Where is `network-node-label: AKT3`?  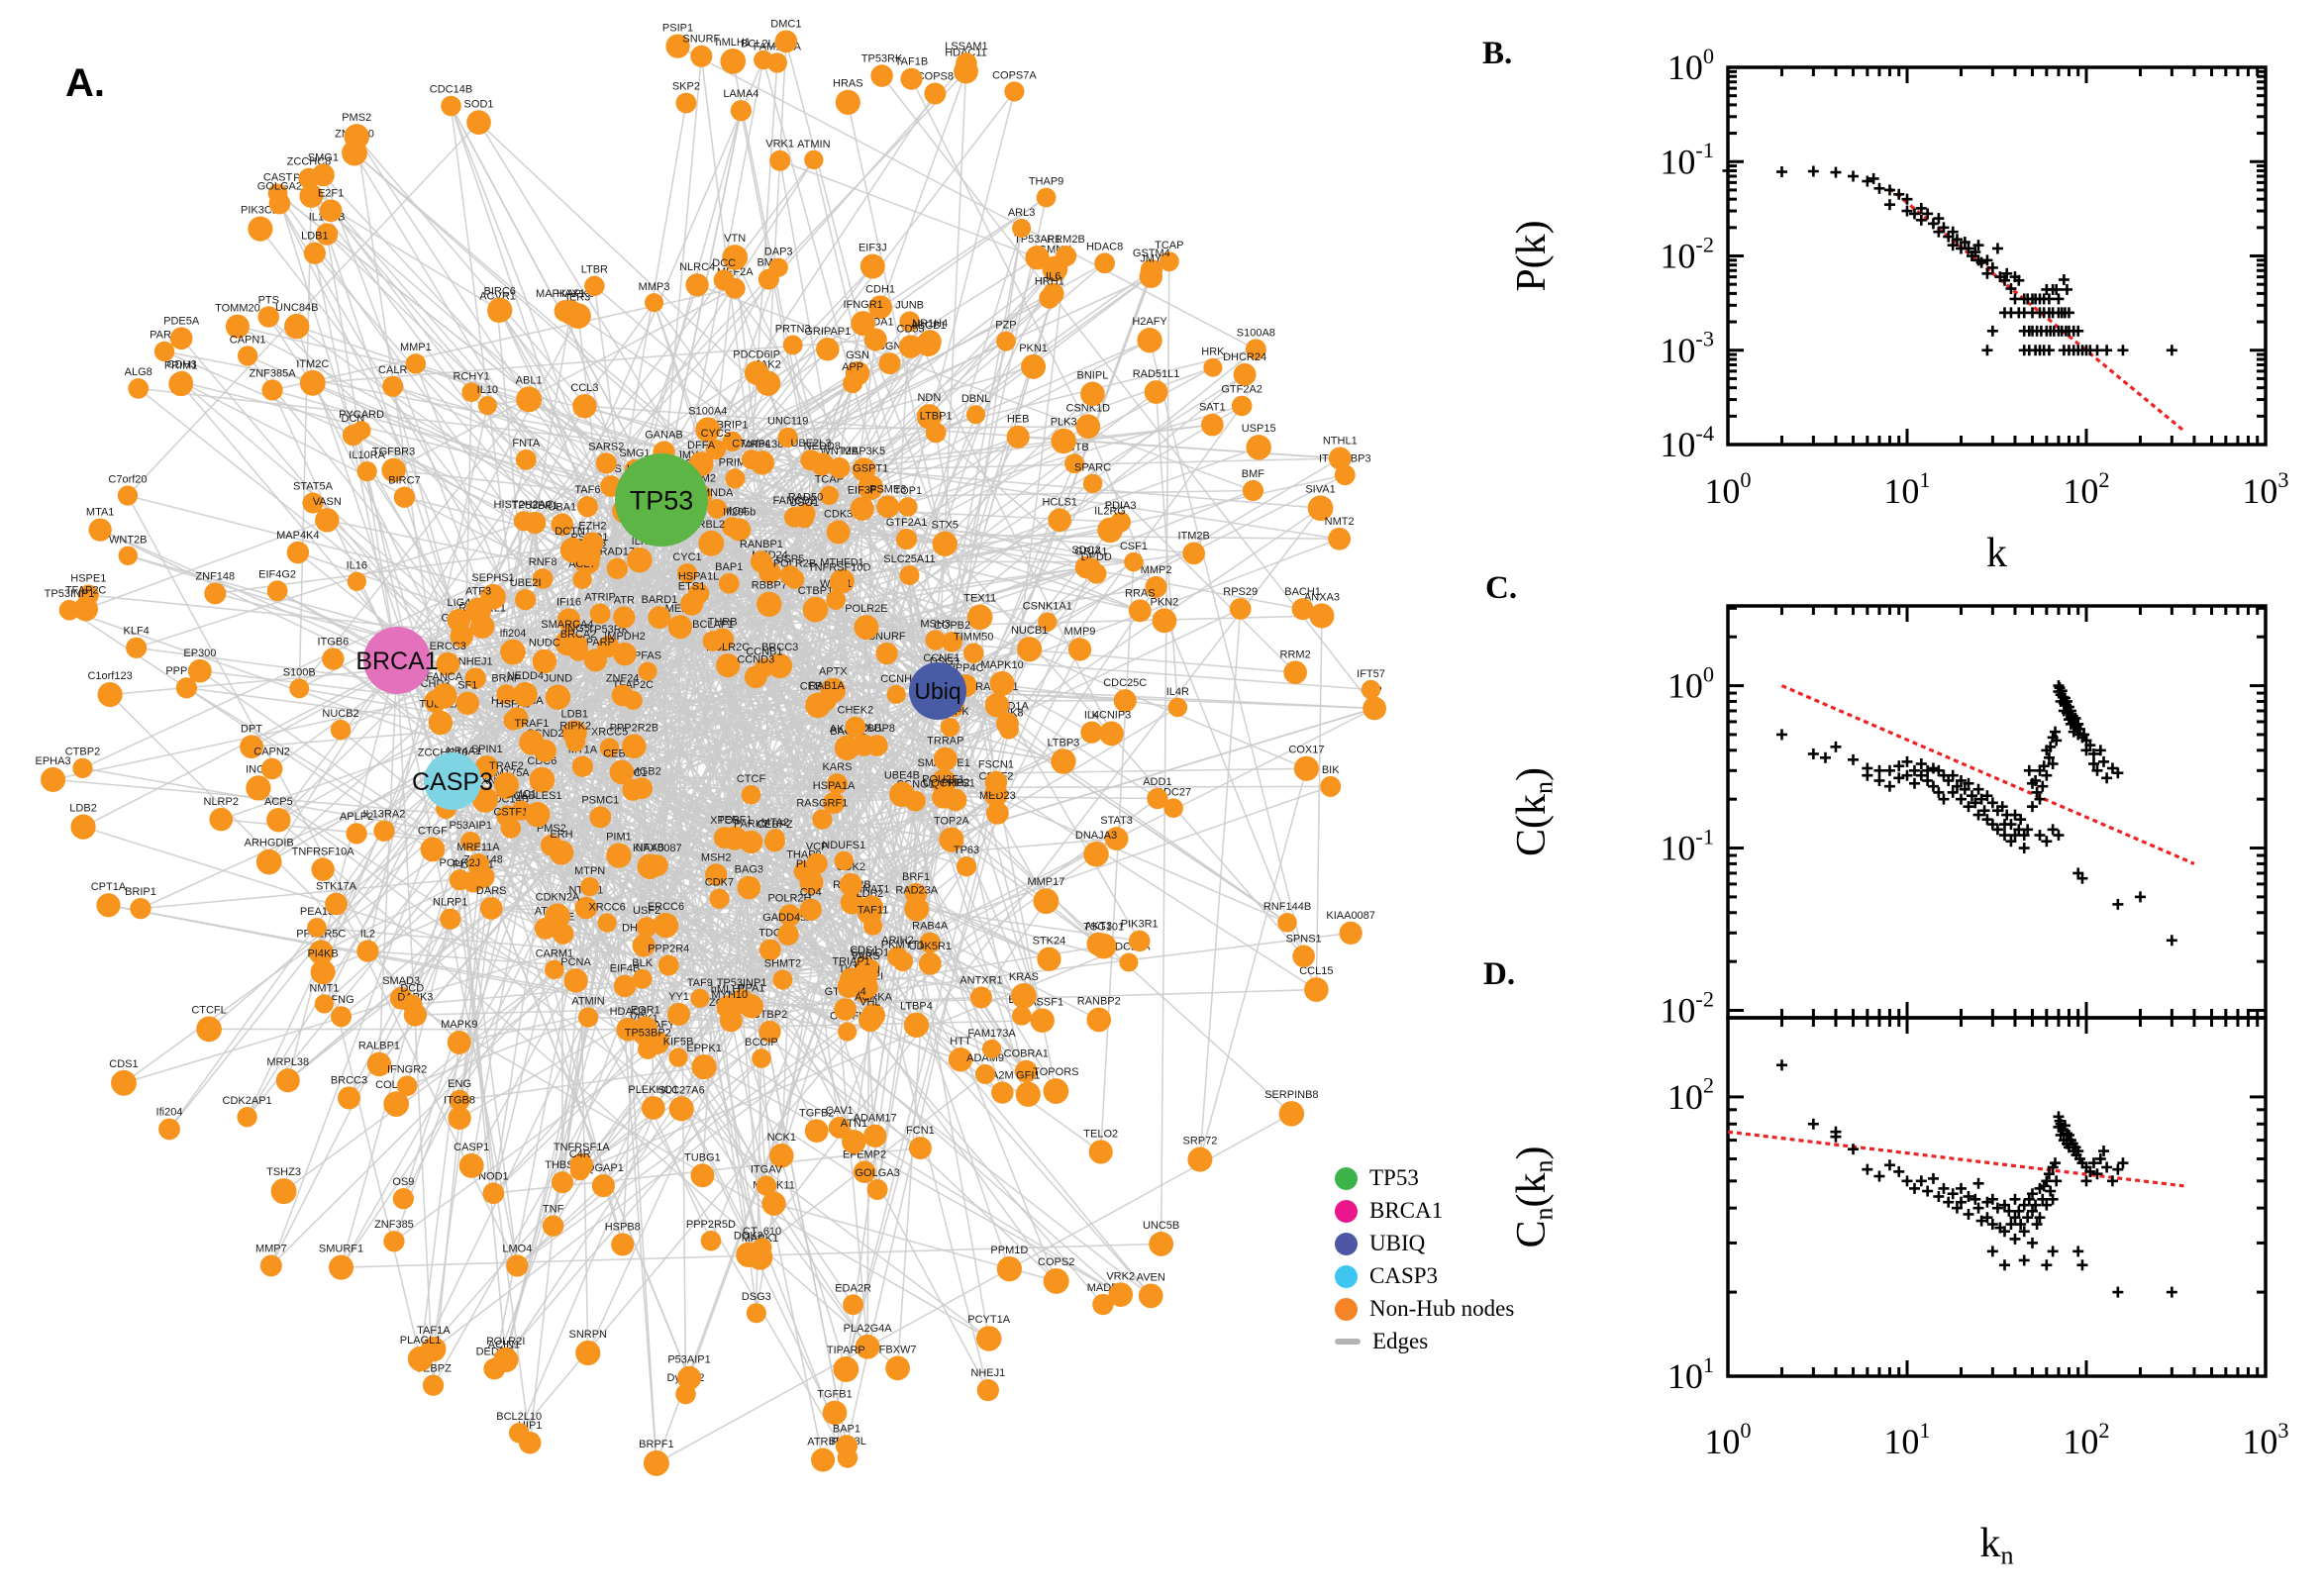
network-node-label: AKT3 is located at coordinates (1099, 927).